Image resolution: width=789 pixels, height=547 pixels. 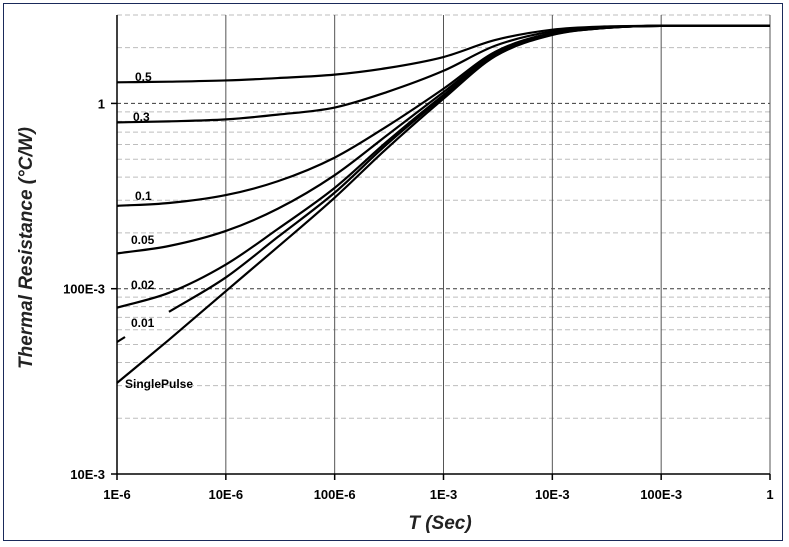 I want to click on y-tick-label: 10E-3, so click(x=87, y=474).